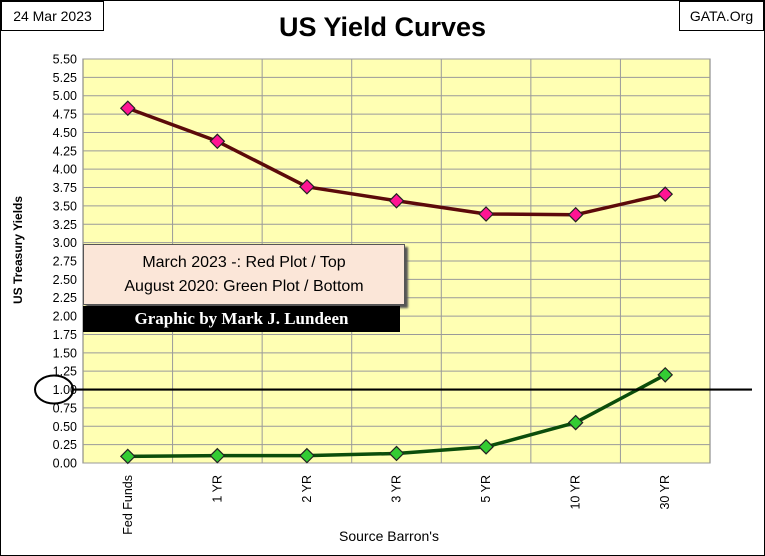  Describe the element at coordinates (65, 317) in the screenshot. I see `y-tick-label: 2.00` at that location.